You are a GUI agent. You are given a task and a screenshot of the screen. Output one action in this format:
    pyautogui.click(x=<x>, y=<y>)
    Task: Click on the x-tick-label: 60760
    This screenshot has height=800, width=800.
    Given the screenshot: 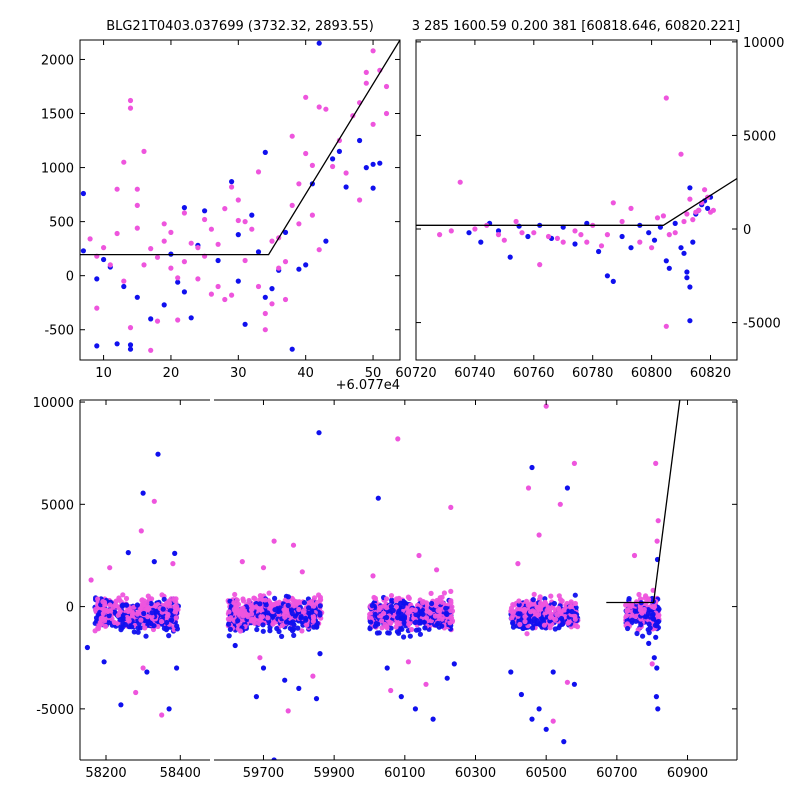 What is the action you would take?
    pyautogui.click(x=533, y=373)
    